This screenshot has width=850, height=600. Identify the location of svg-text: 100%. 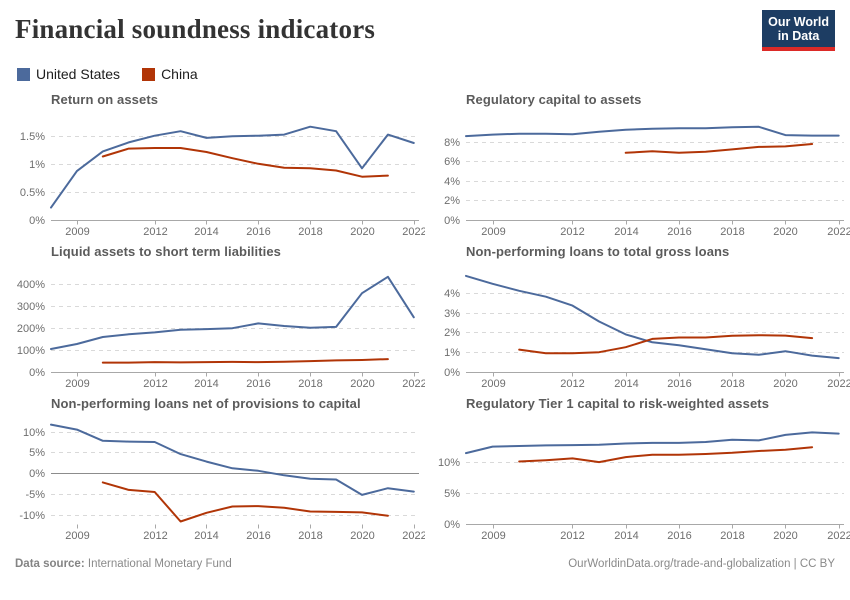
(31, 351).